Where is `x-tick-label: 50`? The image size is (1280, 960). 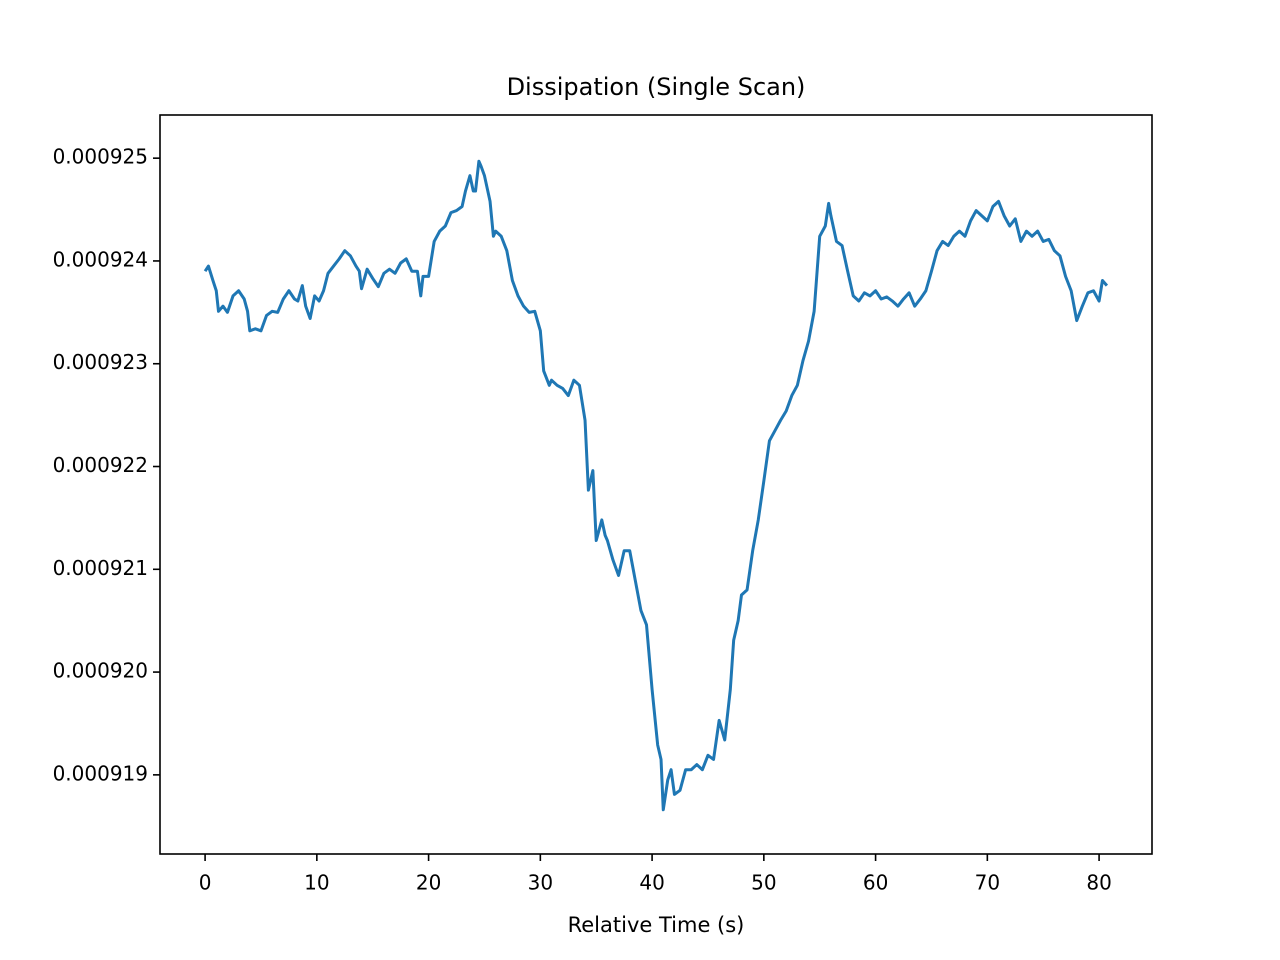
x-tick-label: 50 is located at coordinates (763, 883).